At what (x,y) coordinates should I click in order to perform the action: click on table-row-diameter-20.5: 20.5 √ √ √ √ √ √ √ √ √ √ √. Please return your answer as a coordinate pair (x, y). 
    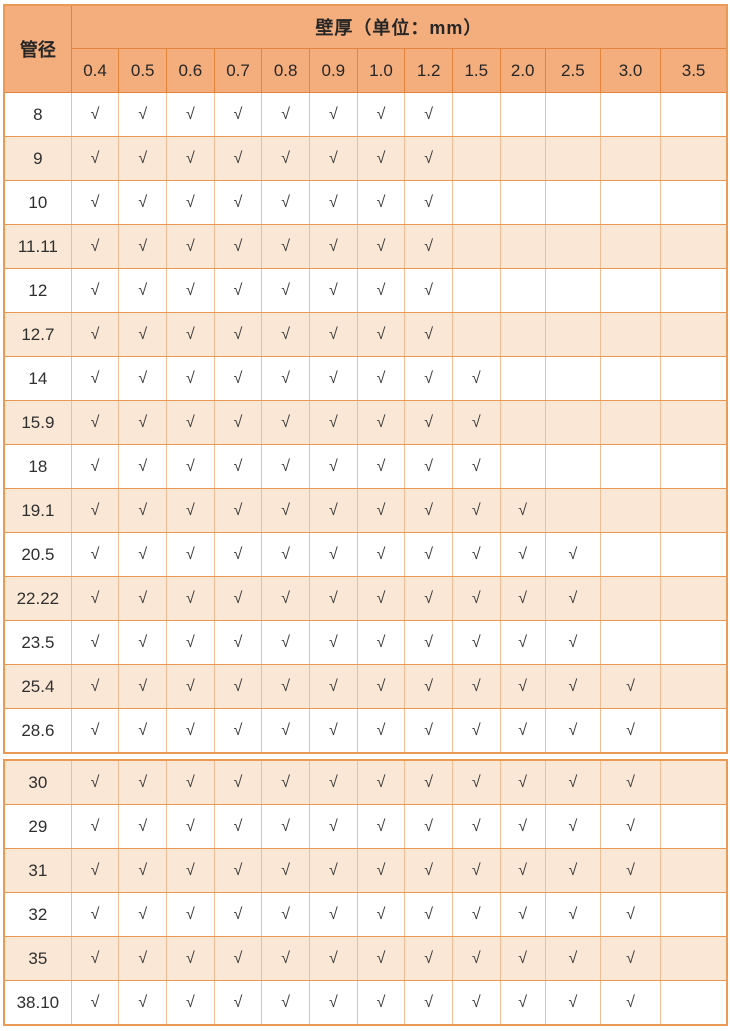
    Looking at the image, I should click on (365, 554).